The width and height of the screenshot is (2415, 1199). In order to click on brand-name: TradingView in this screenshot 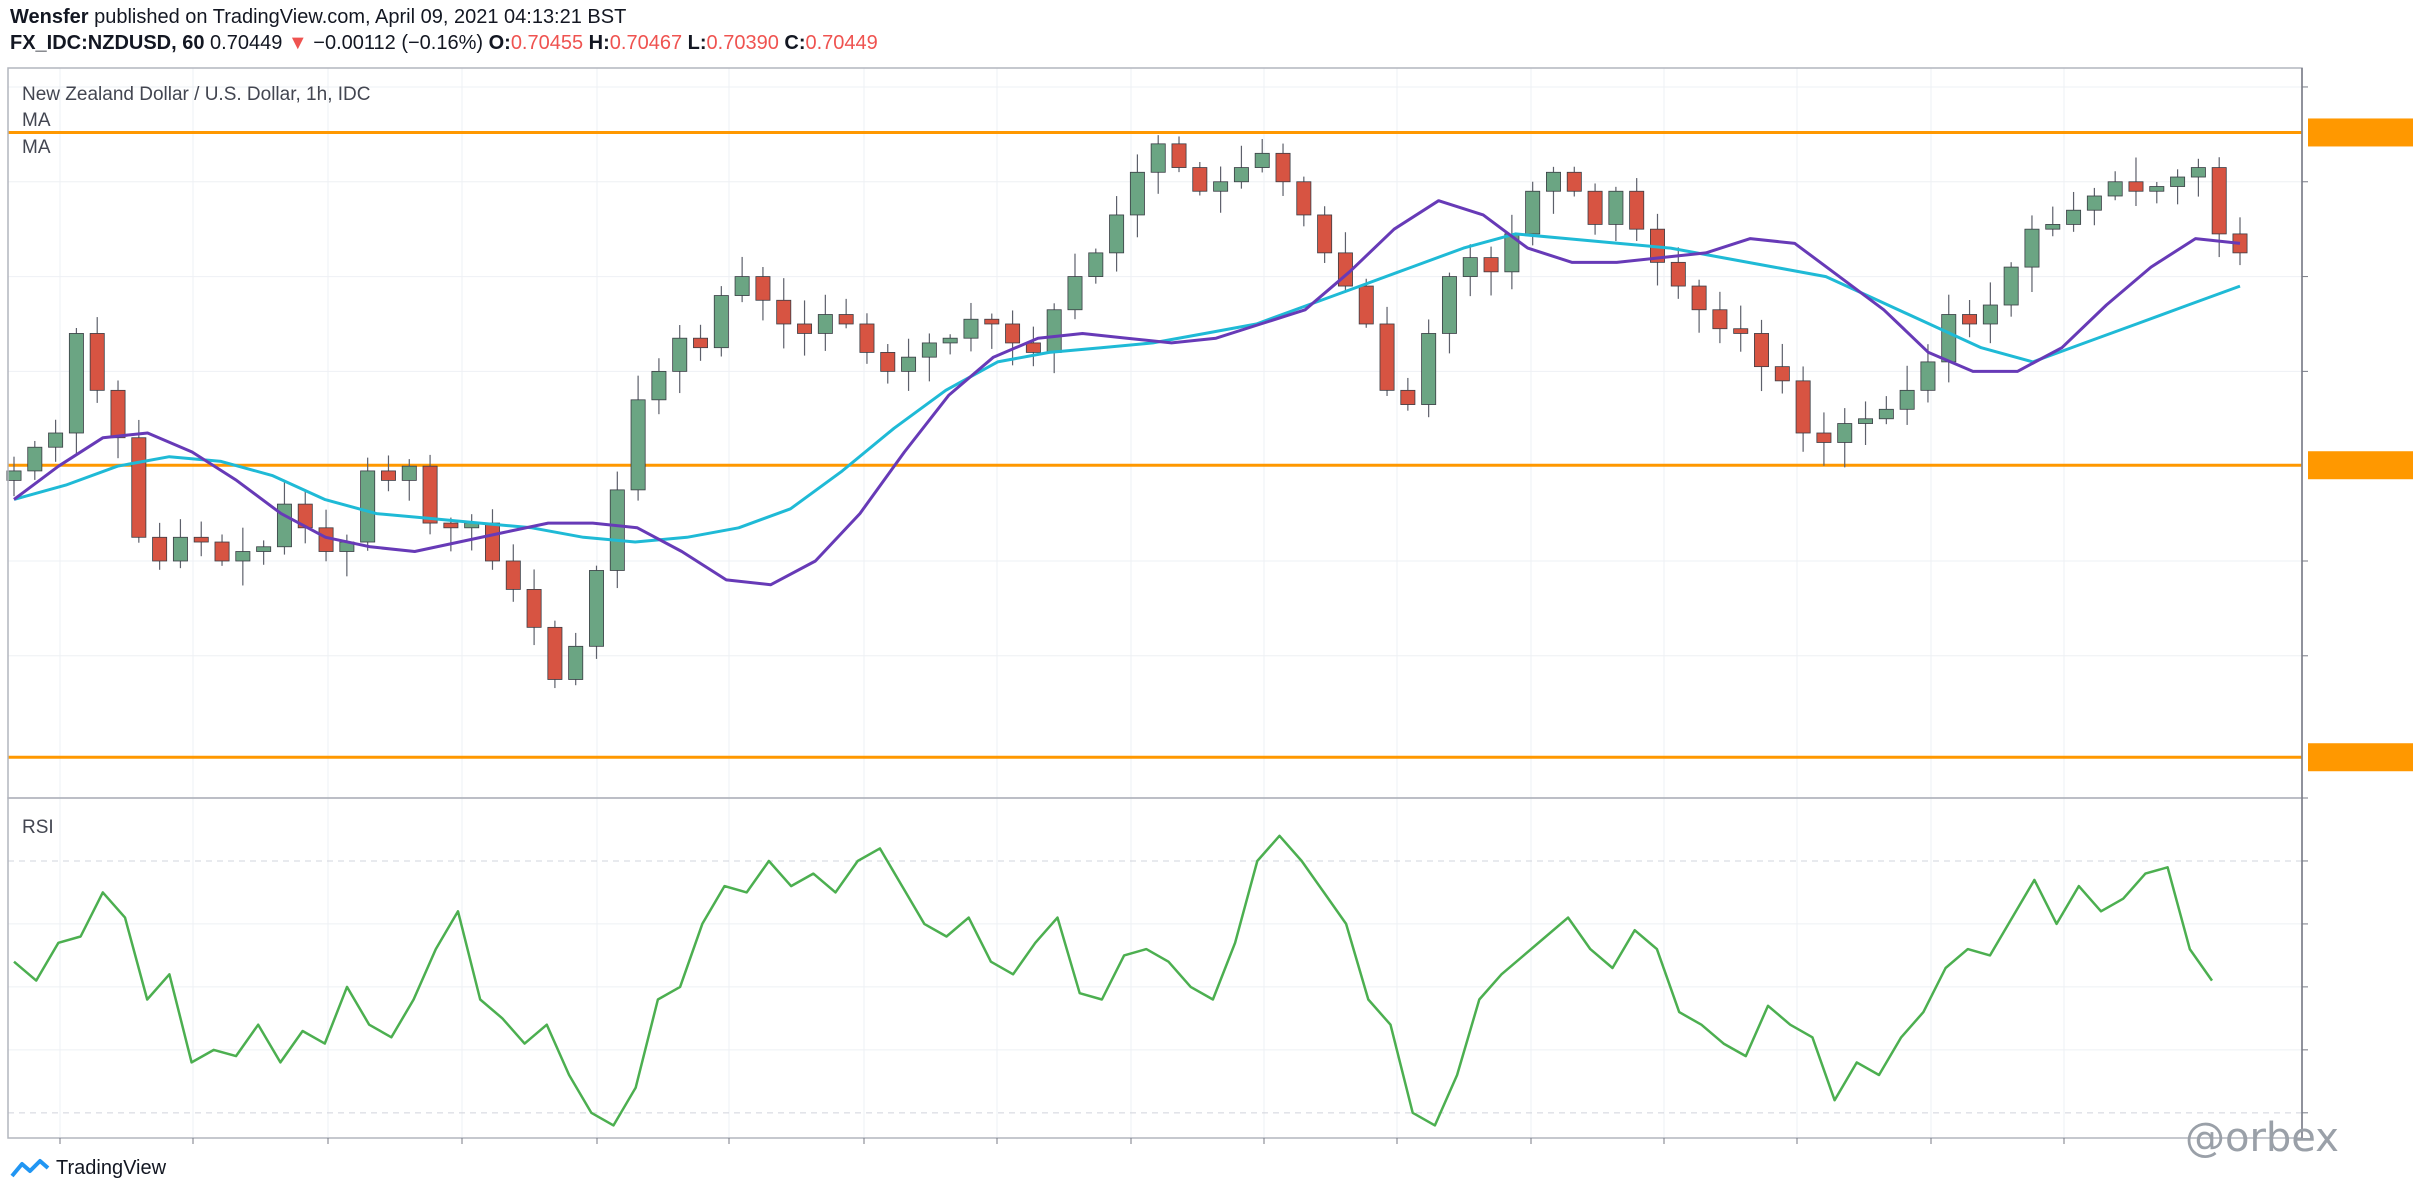, I will do `click(111, 1168)`.